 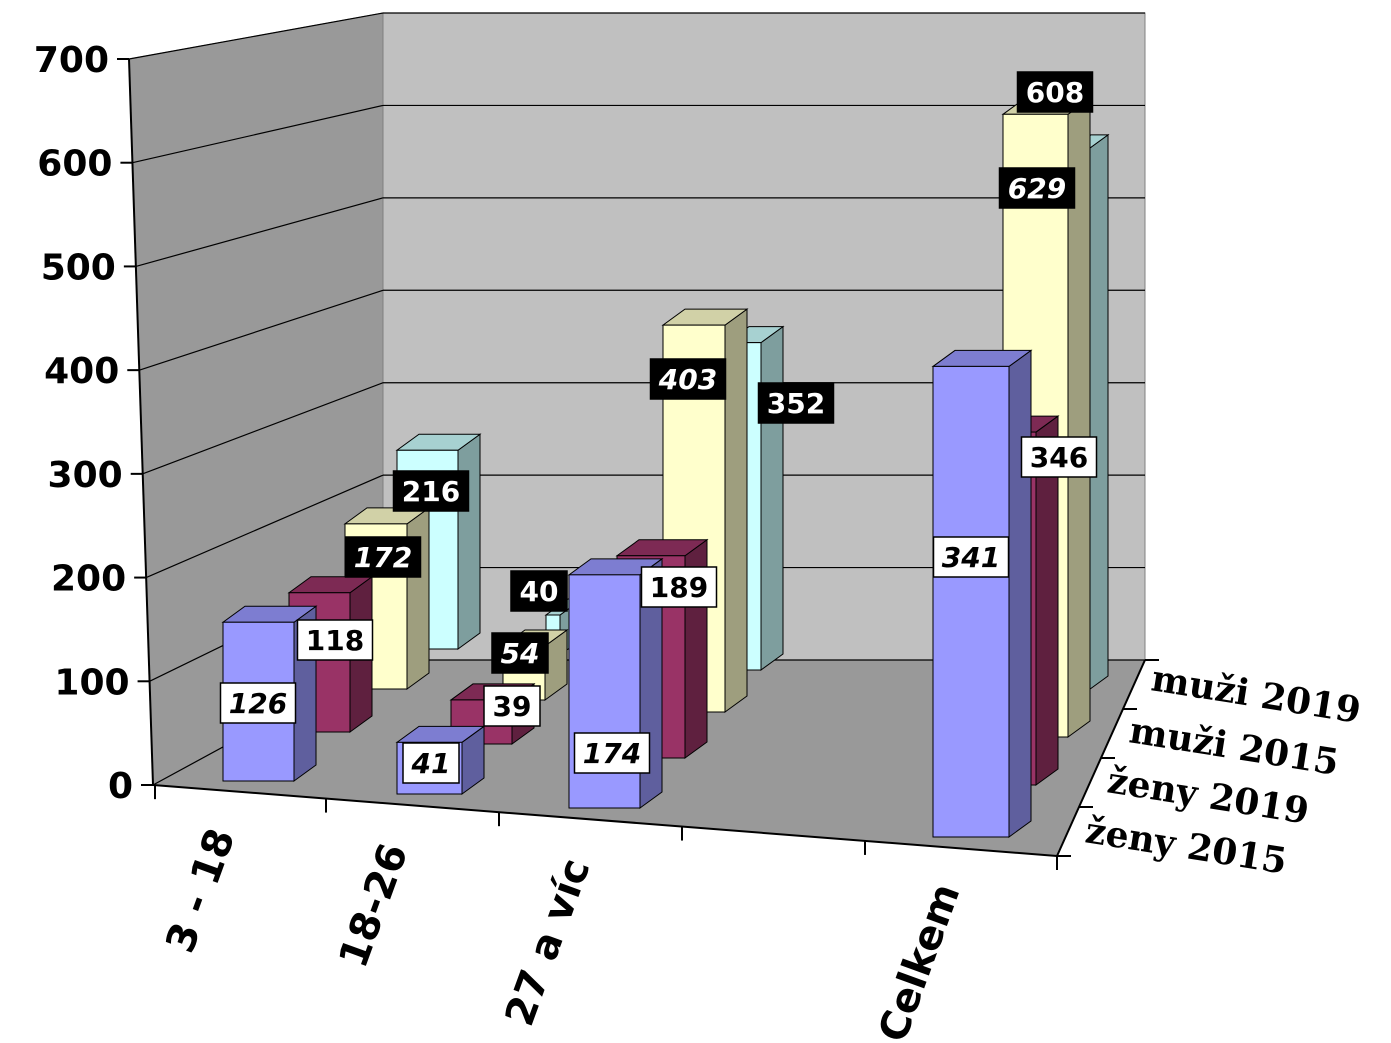 I want to click on data-label-text: 41, so click(x=431, y=763).